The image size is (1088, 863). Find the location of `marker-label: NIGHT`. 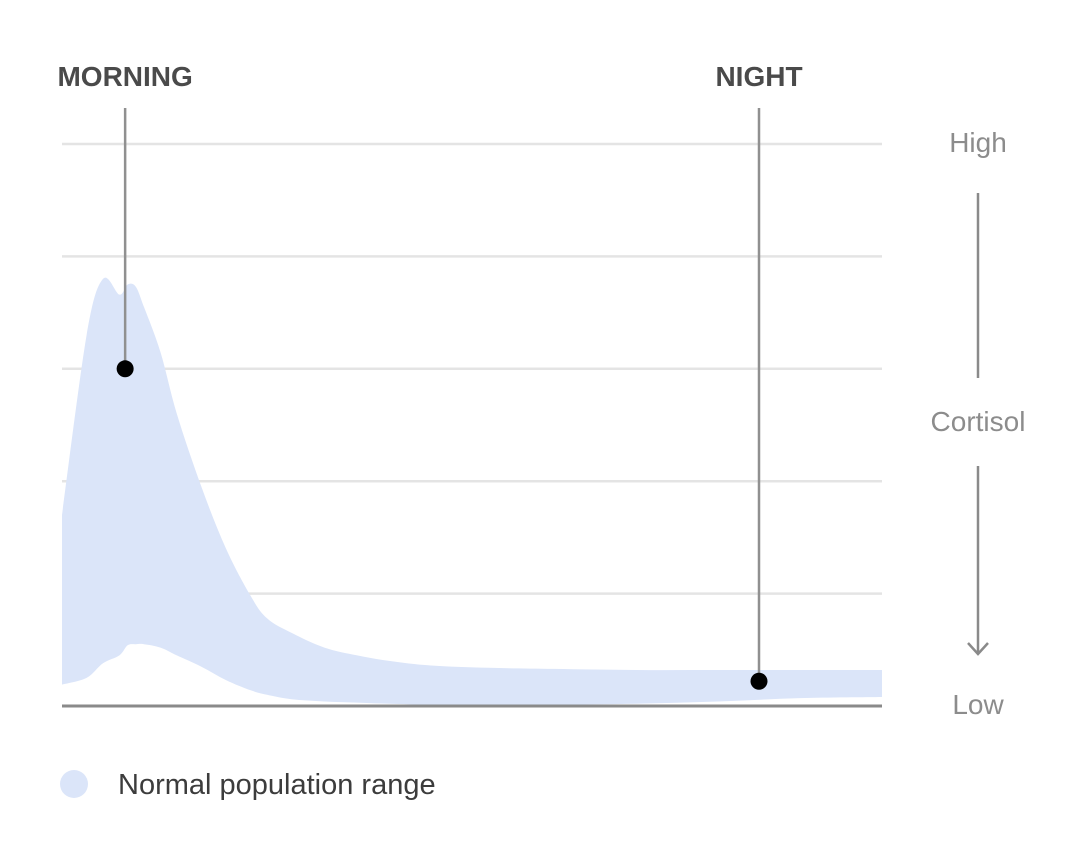

marker-label: NIGHT is located at coordinates (758, 76).